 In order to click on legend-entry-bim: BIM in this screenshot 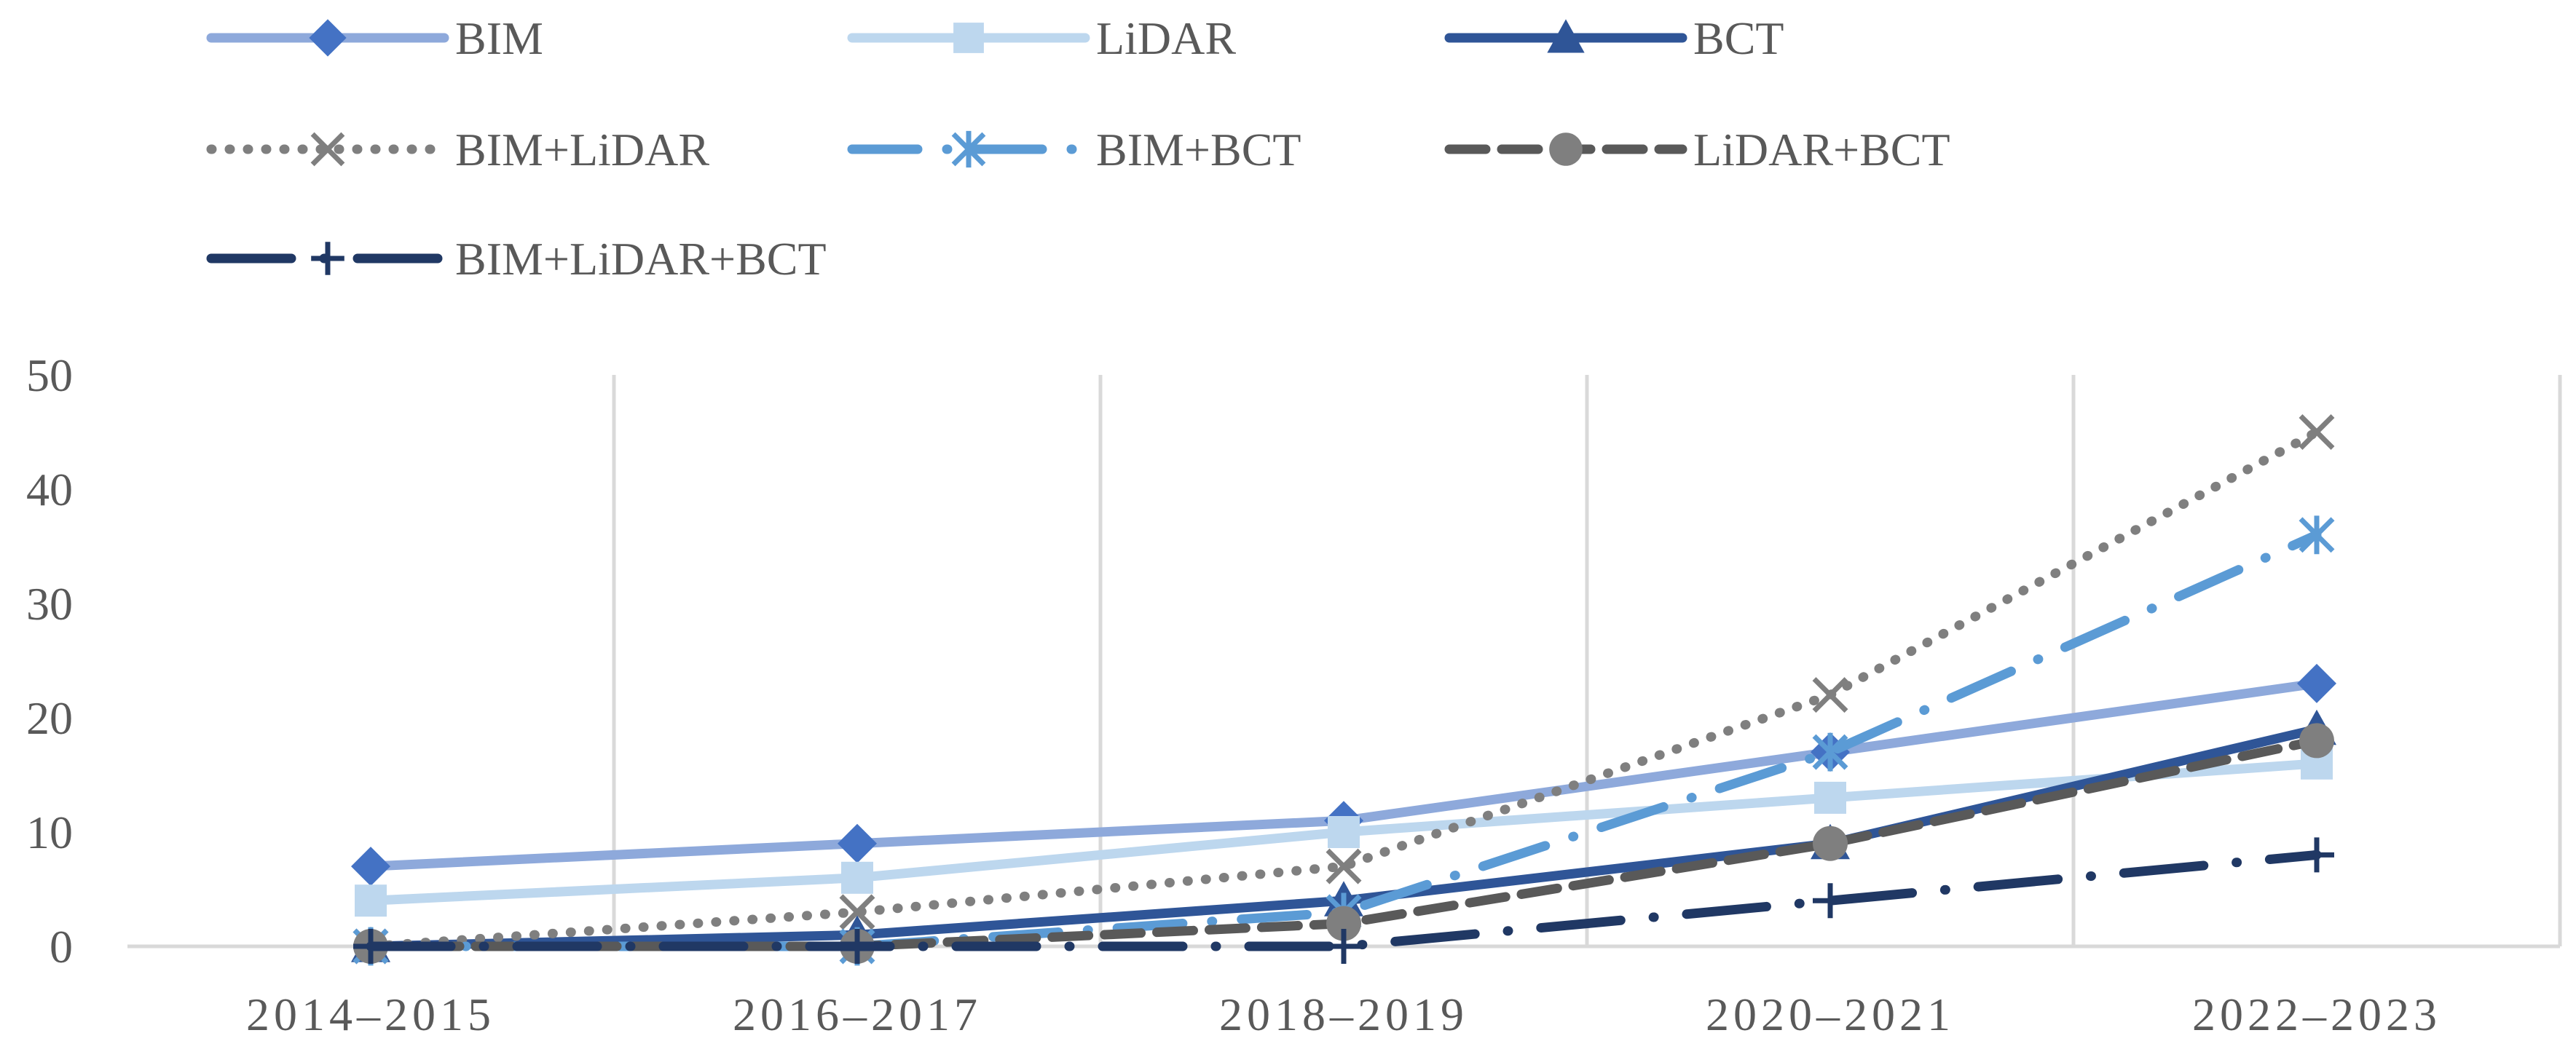, I will do `click(374, 38)`.